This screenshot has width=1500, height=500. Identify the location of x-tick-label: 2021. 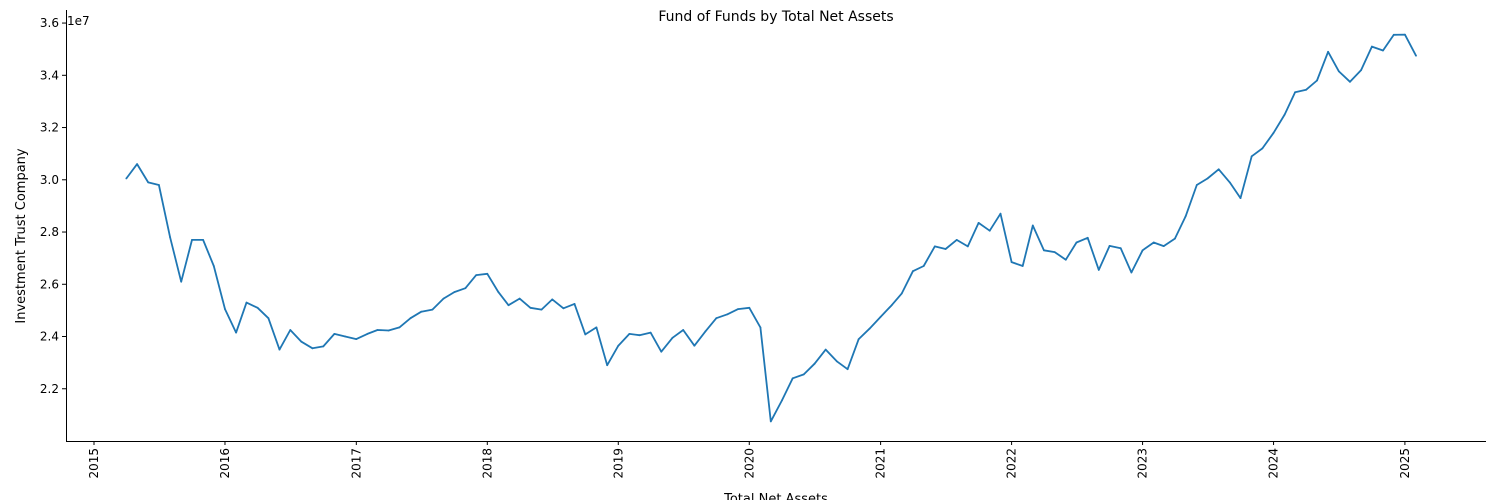
(881, 463).